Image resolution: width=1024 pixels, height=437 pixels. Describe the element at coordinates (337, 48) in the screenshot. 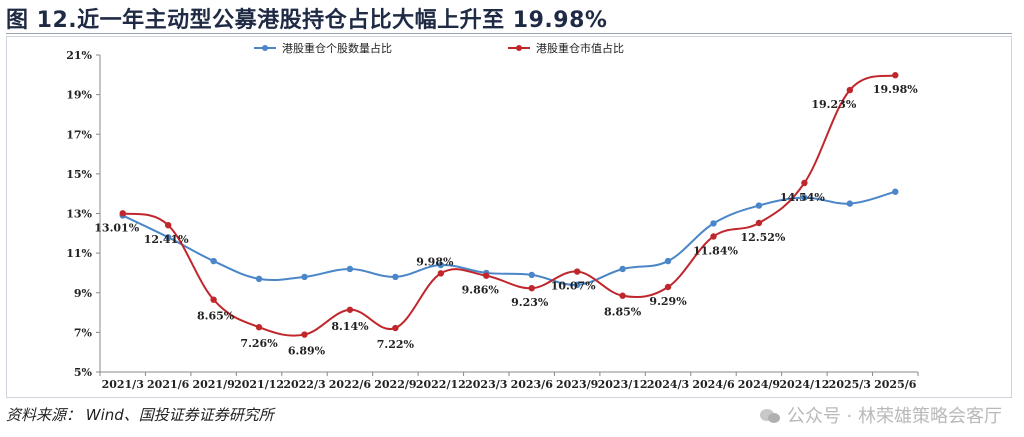

I see `legend-label-1: 港股重仓个股数量占比` at that location.